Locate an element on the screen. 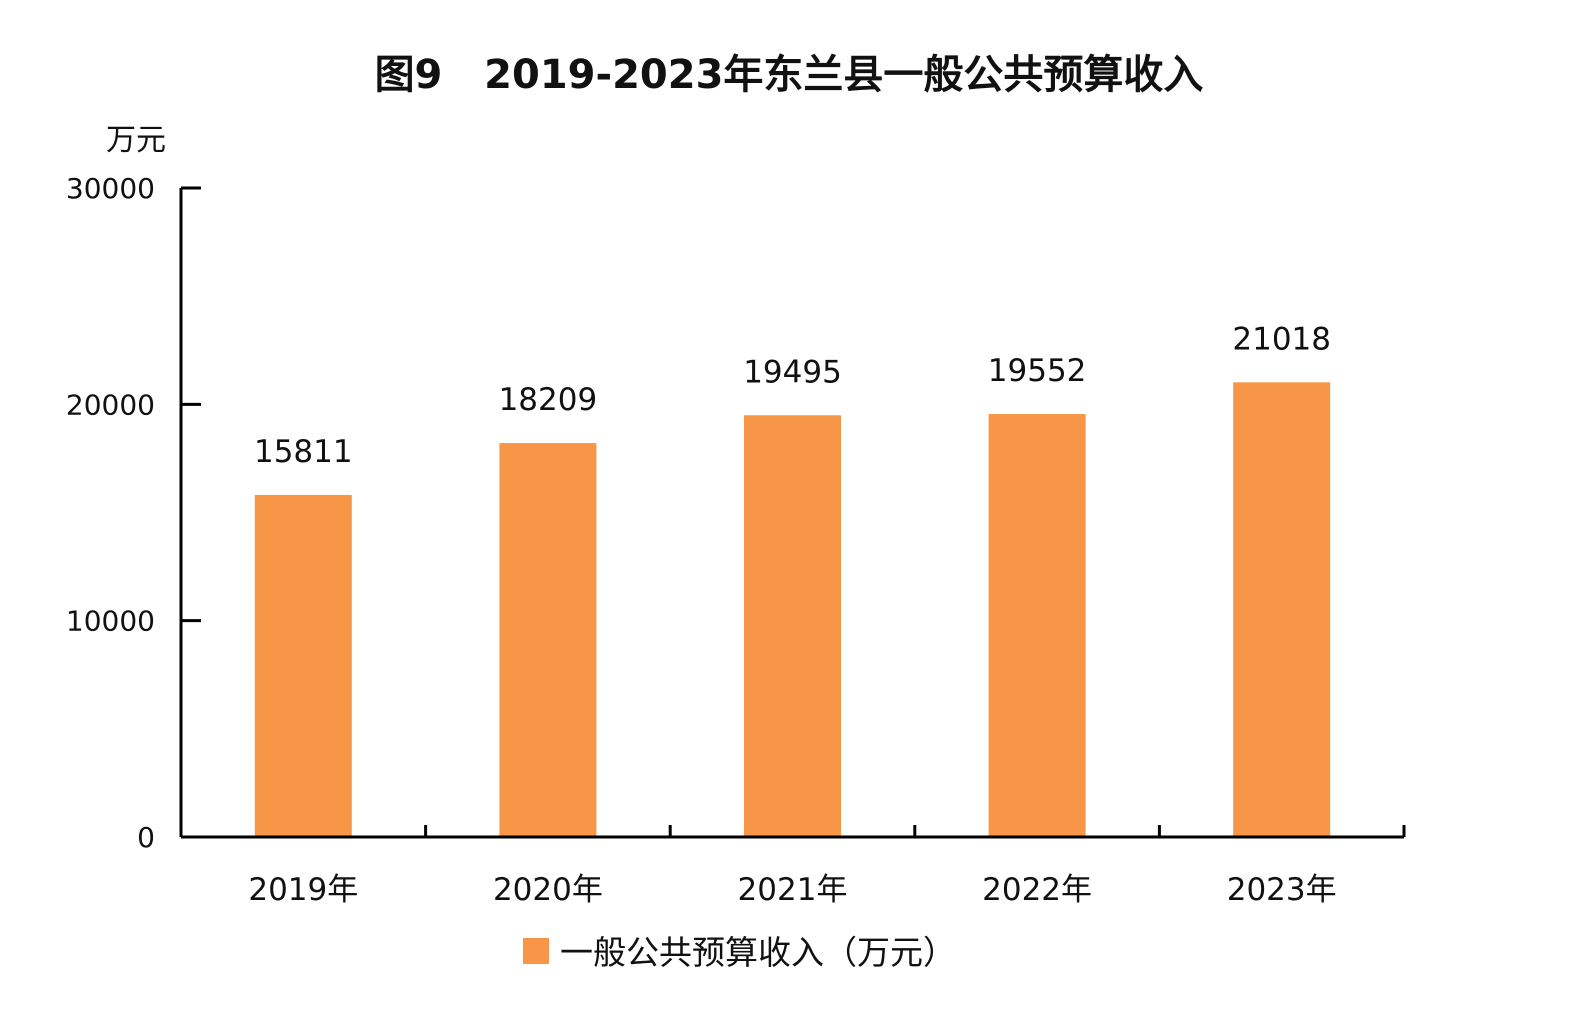 The width and height of the screenshot is (1579, 1022). bar-2022年 is located at coordinates (1037, 625).